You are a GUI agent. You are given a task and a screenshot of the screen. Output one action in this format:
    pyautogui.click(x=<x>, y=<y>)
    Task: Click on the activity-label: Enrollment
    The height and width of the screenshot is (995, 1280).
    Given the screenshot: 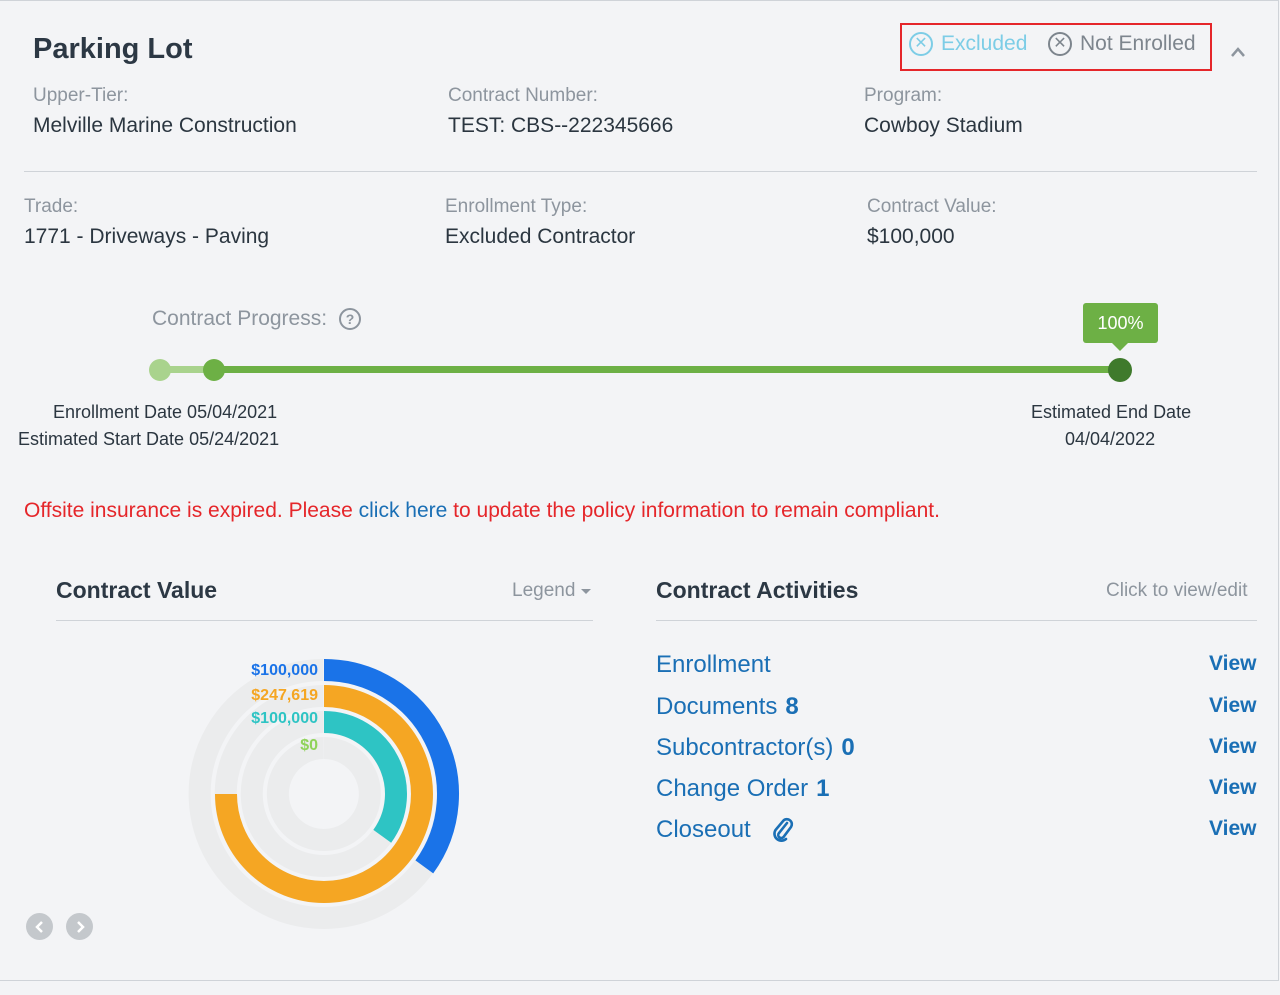 What is the action you would take?
    pyautogui.click(x=713, y=664)
    